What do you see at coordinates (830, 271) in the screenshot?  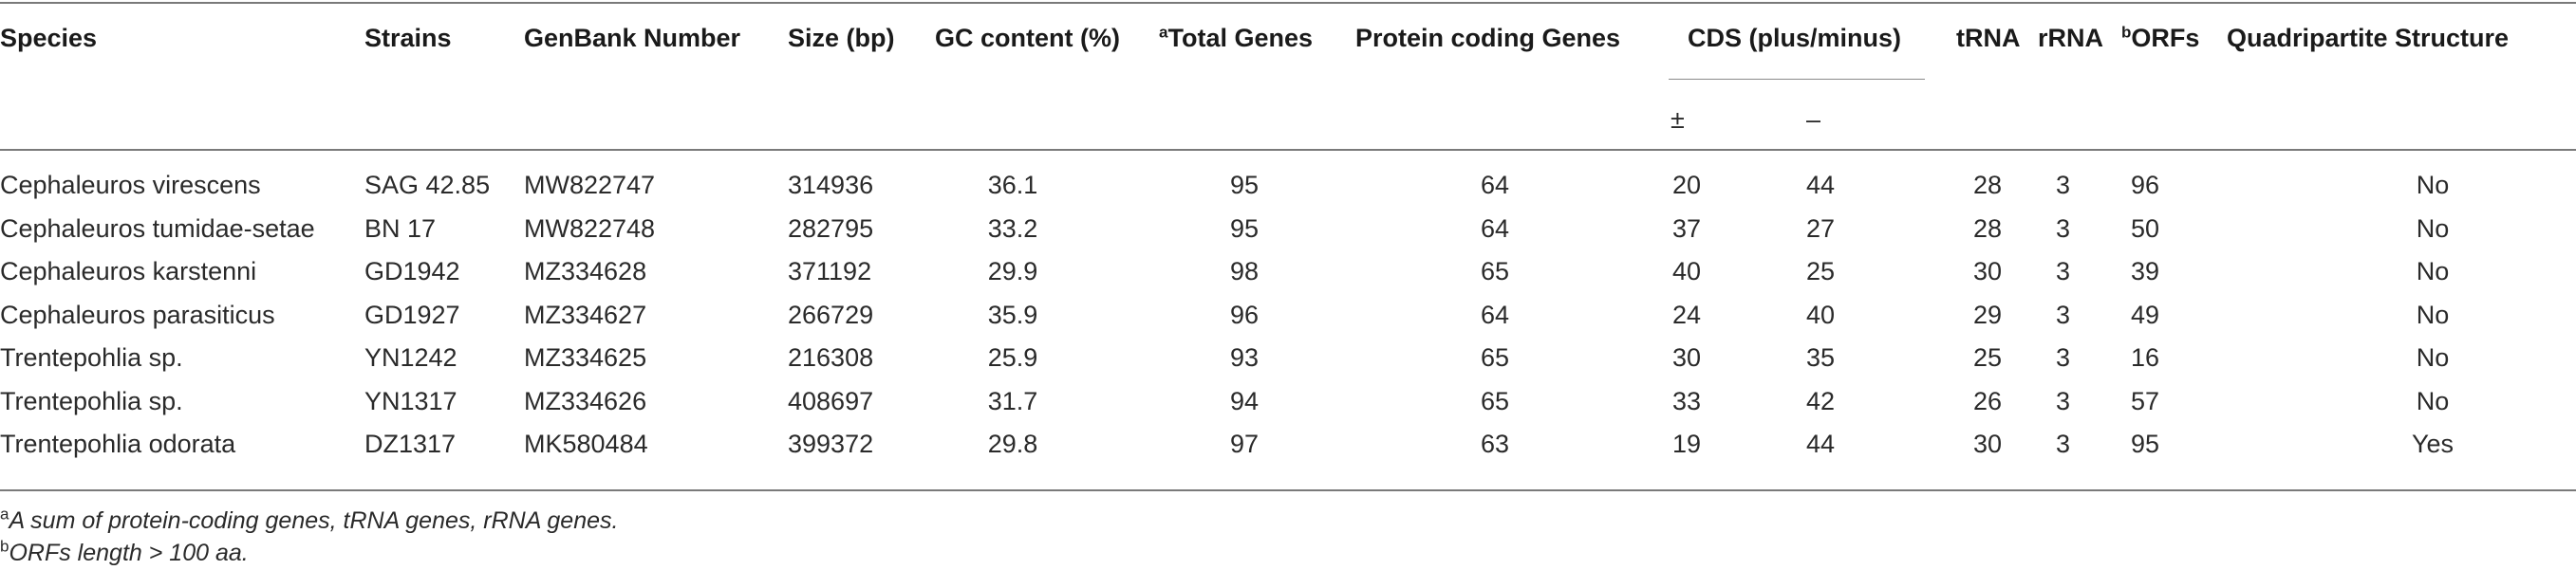 I see `cell-size: 371192` at bounding box center [830, 271].